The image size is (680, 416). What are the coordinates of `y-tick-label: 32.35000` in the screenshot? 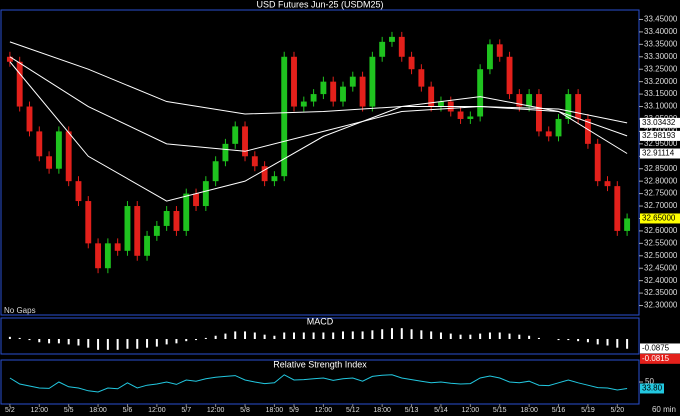 It's located at (661, 292).